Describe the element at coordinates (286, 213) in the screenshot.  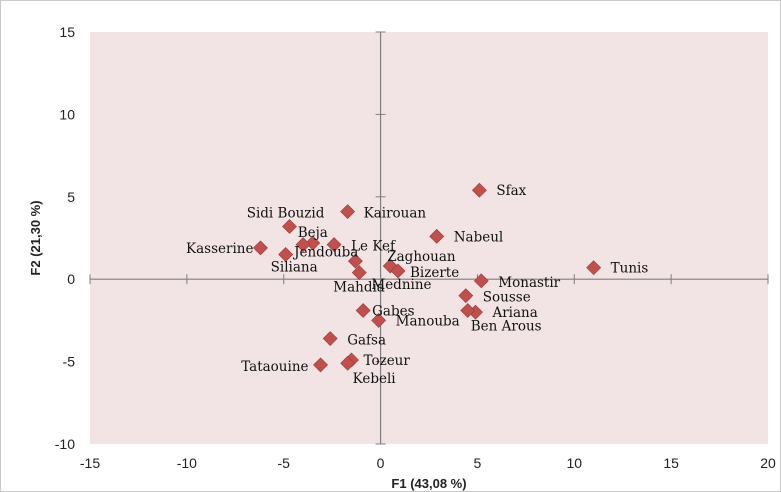
I see `point-label: Sidi Bouzid` at that location.